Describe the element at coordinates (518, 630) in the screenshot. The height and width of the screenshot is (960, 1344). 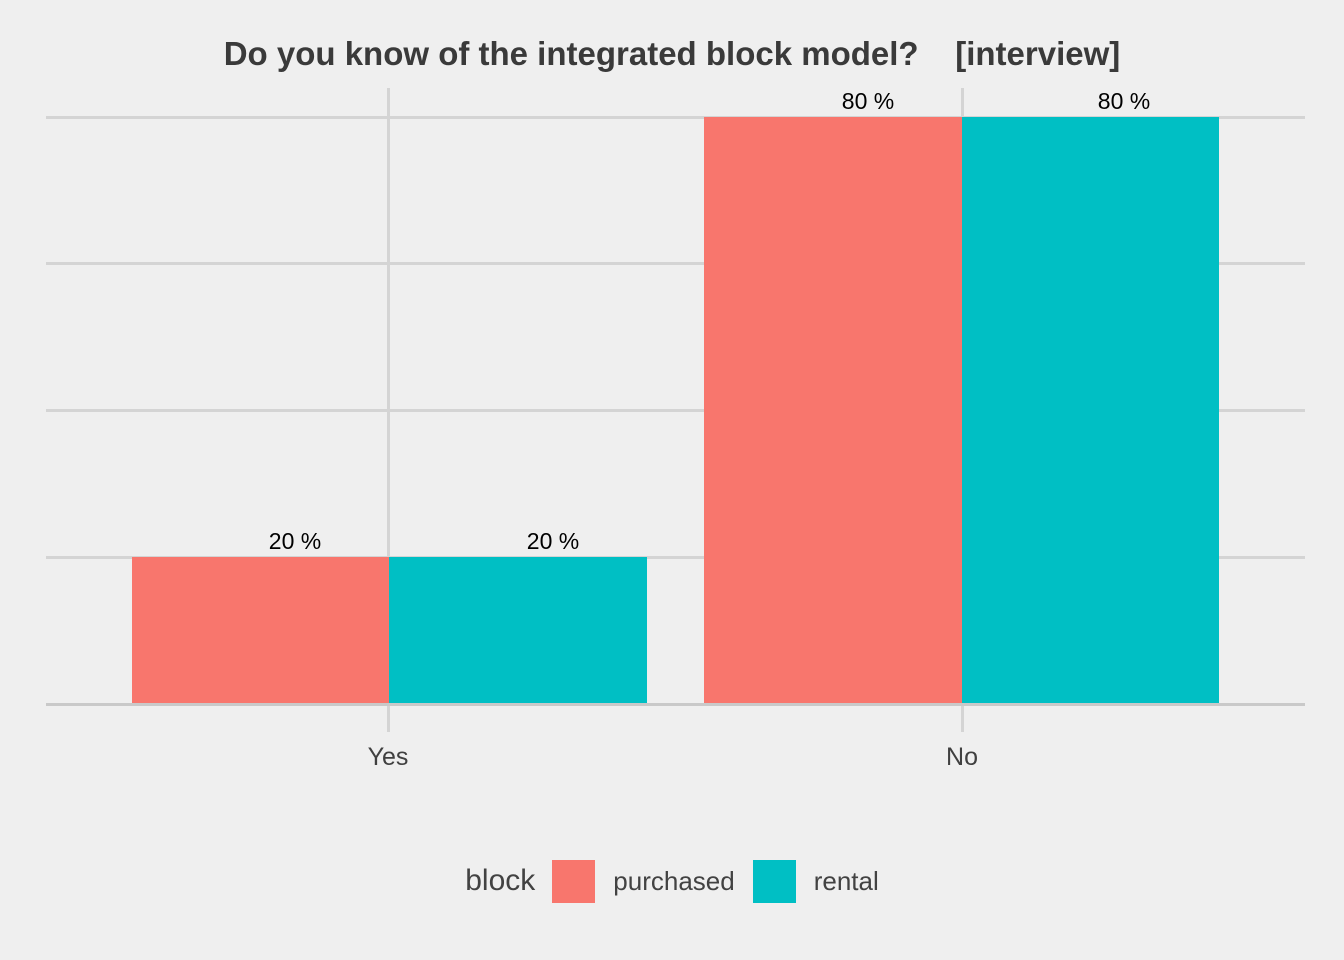
I see `bar-yes-rental` at that location.